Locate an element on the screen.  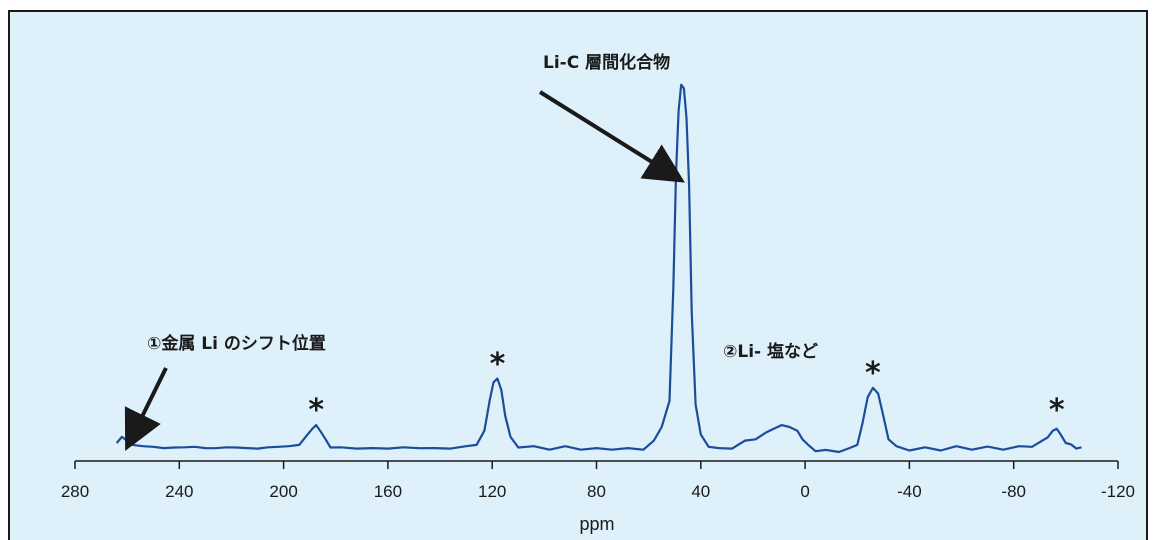
x-tick-label: 280 is located at coordinates (75, 491).